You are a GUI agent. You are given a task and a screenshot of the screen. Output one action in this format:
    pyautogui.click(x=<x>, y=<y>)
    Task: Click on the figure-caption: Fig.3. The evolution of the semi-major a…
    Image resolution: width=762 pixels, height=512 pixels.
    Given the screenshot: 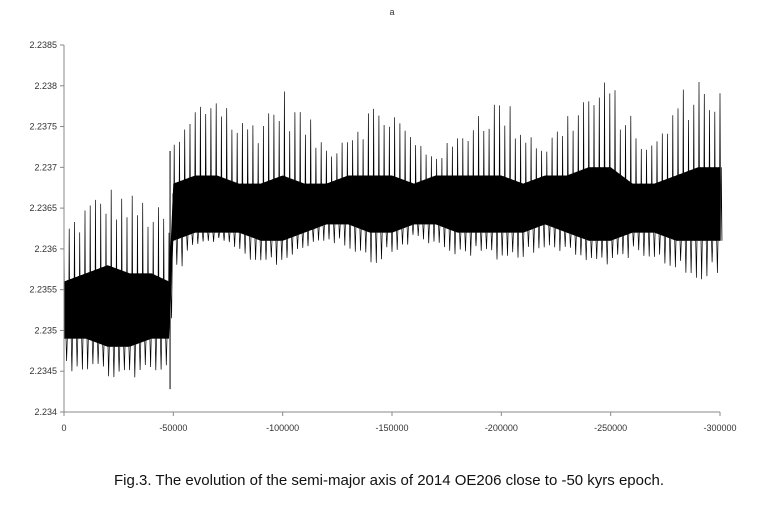 What is the action you would take?
    pyautogui.click(x=389, y=480)
    